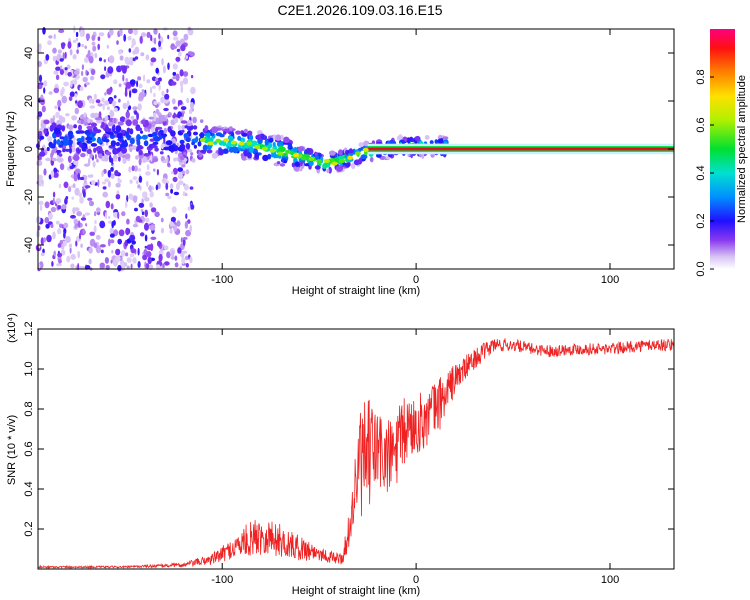 Image resolution: width=750 pixels, height=600 pixels. Describe the element at coordinates (29, 528) in the screenshot. I see `y-tick-label: 0.2` at that location.